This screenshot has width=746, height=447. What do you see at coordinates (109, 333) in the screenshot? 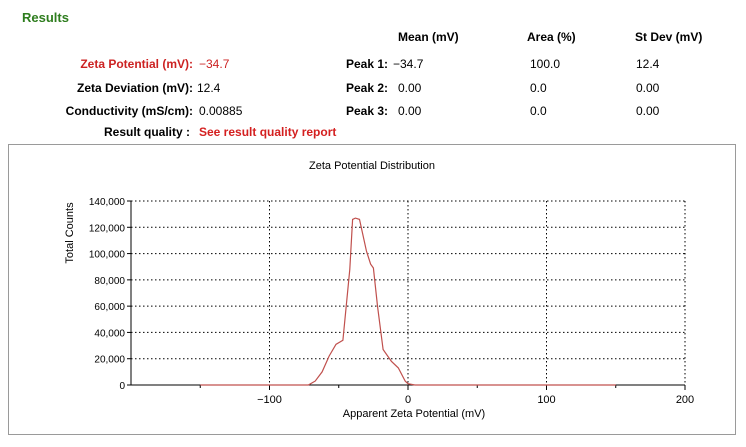
I see `y-tick-label: 40,000` at bounding box center [109, 333].